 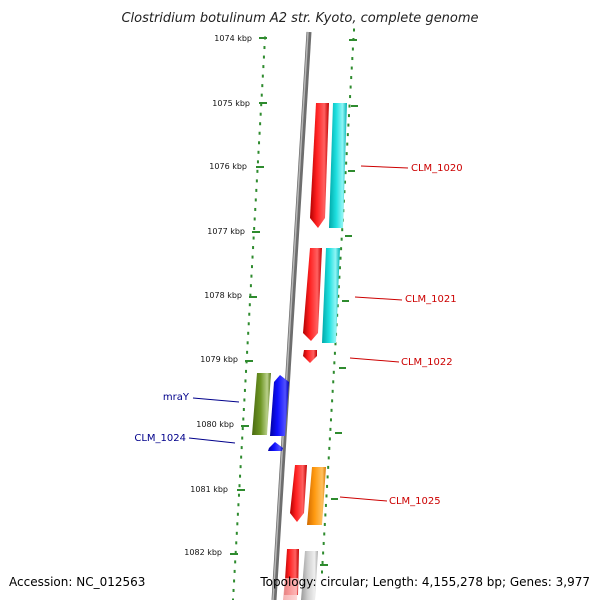 I want to click on tick-label-1074: 1074 kbp, so click(x=233, y=38).